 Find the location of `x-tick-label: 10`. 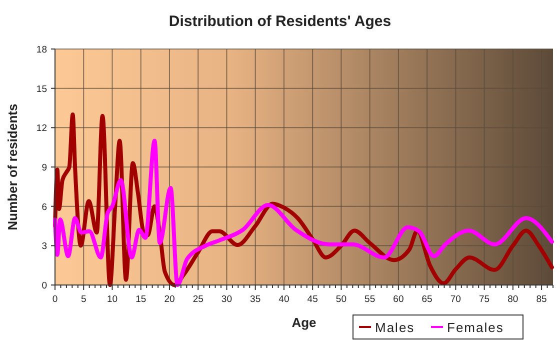

x-tick-label: 10 is located at coordinates (112, 299).